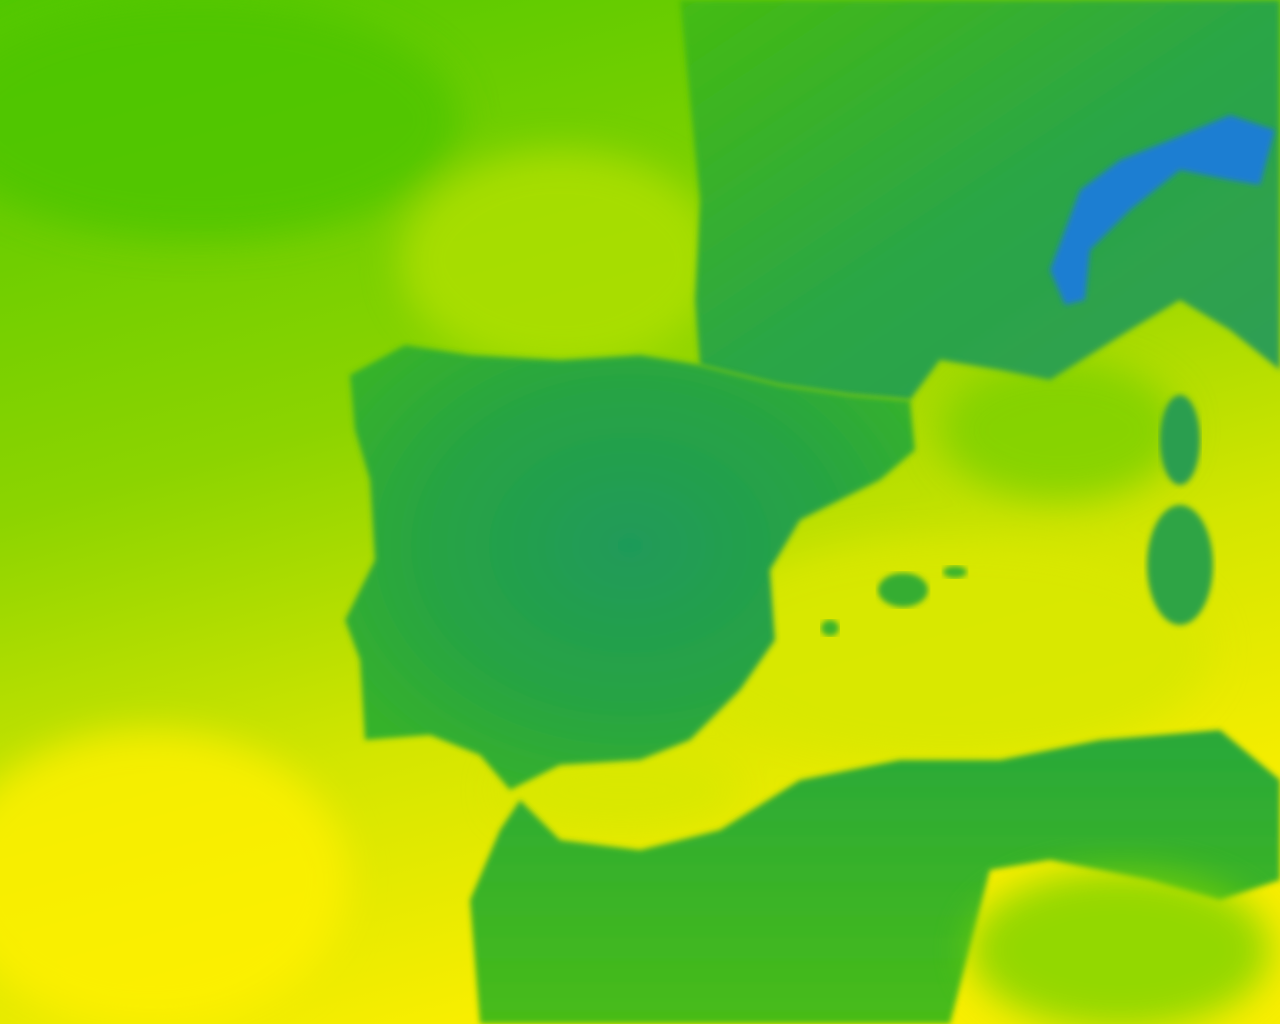 This screenshot has height=1024, width=1280. I want to click on ibiza, so click(830, 628).